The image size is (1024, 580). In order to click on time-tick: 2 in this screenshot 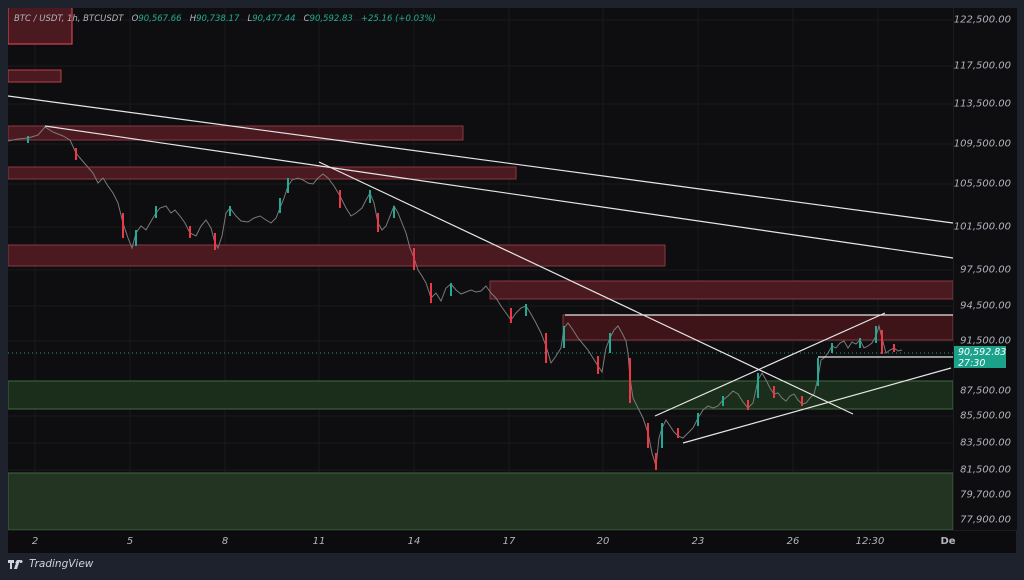, I will do `click(35, 541)`.